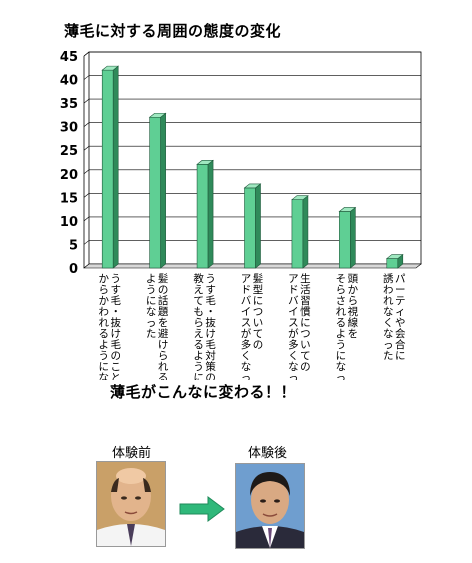 This screenshot has width=472, height=563. Describe the element at coordinates (388, 317) in the screenshot. I see `x-category-label-line: 誘われなくなった` at that location.